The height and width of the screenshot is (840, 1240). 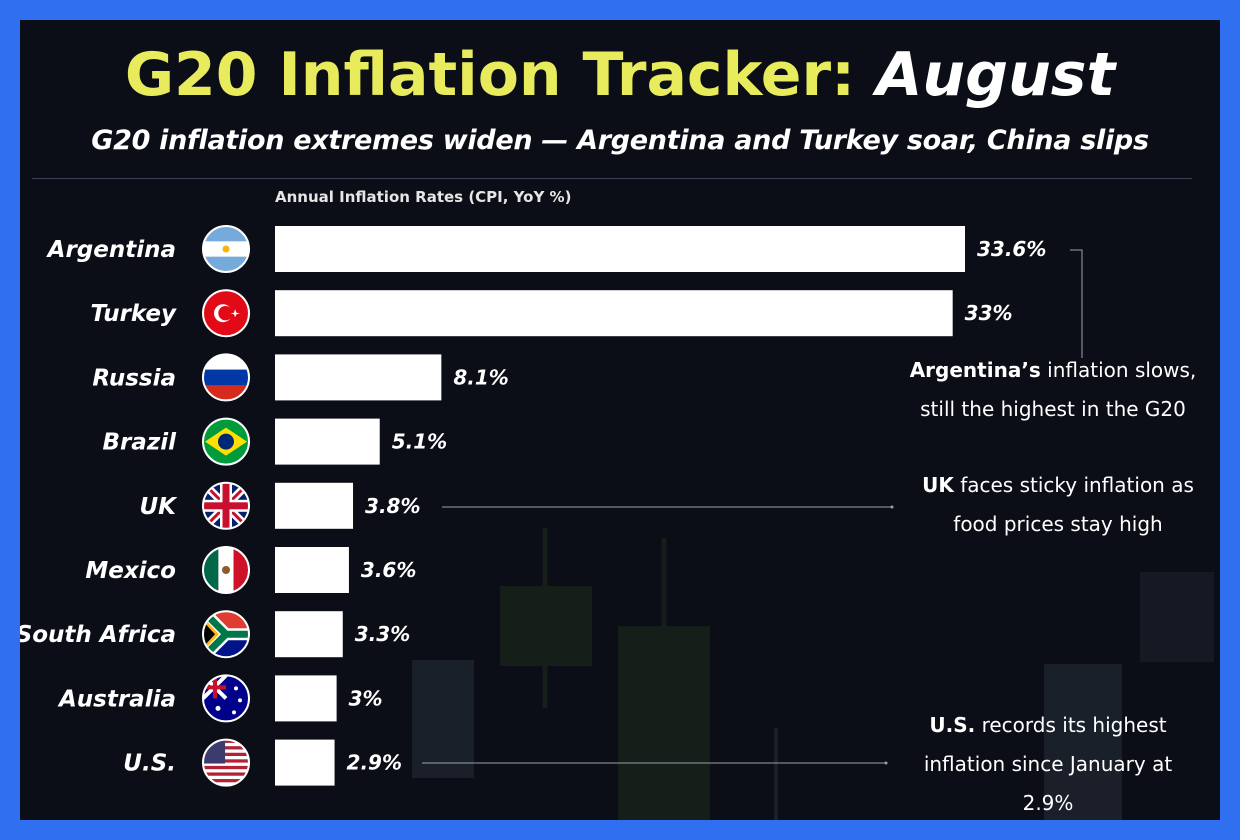 I want to click on brazil-flag-icon, so click(x=226, y=441).